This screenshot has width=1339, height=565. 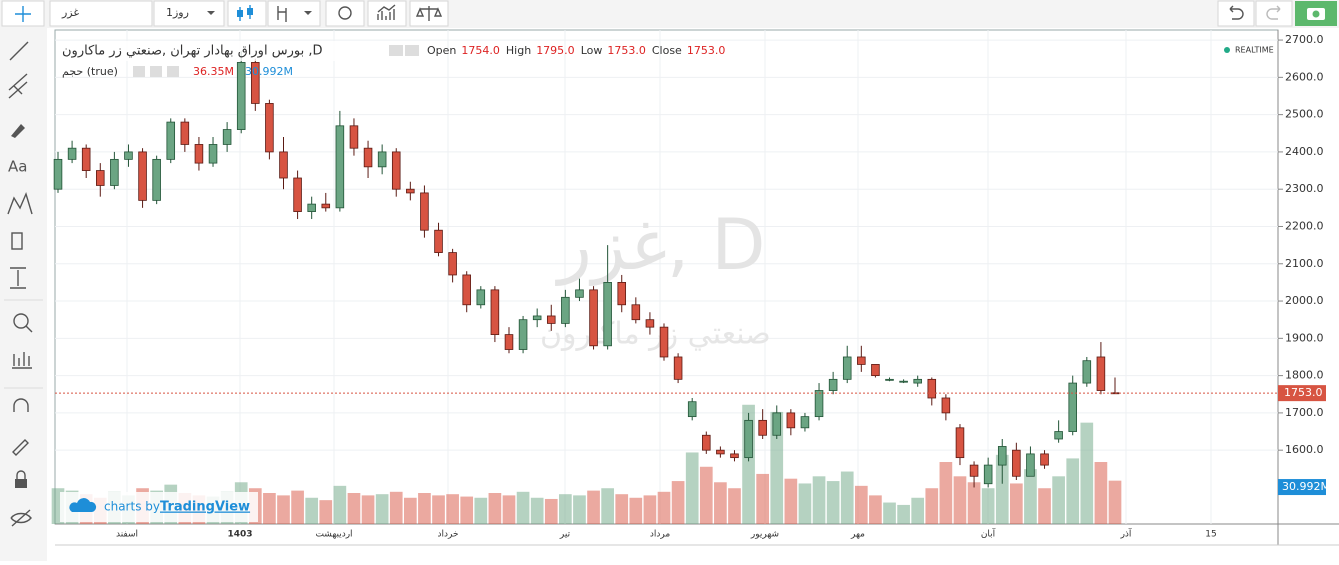 What do you see at coordinates (660, 535) in the screenshot?
I see `x-tick-label: مرداد` at bounding box center [660, 535].